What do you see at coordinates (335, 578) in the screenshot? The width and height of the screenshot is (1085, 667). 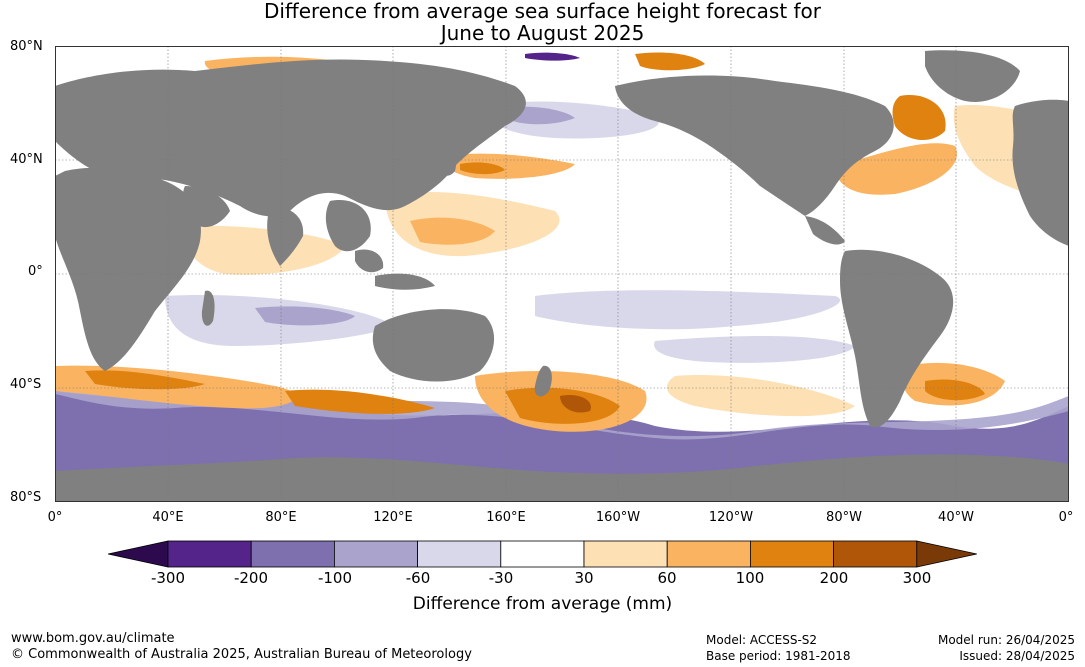 I see `colorbar-tick-m100: -100` at bounding box center [335, 578].